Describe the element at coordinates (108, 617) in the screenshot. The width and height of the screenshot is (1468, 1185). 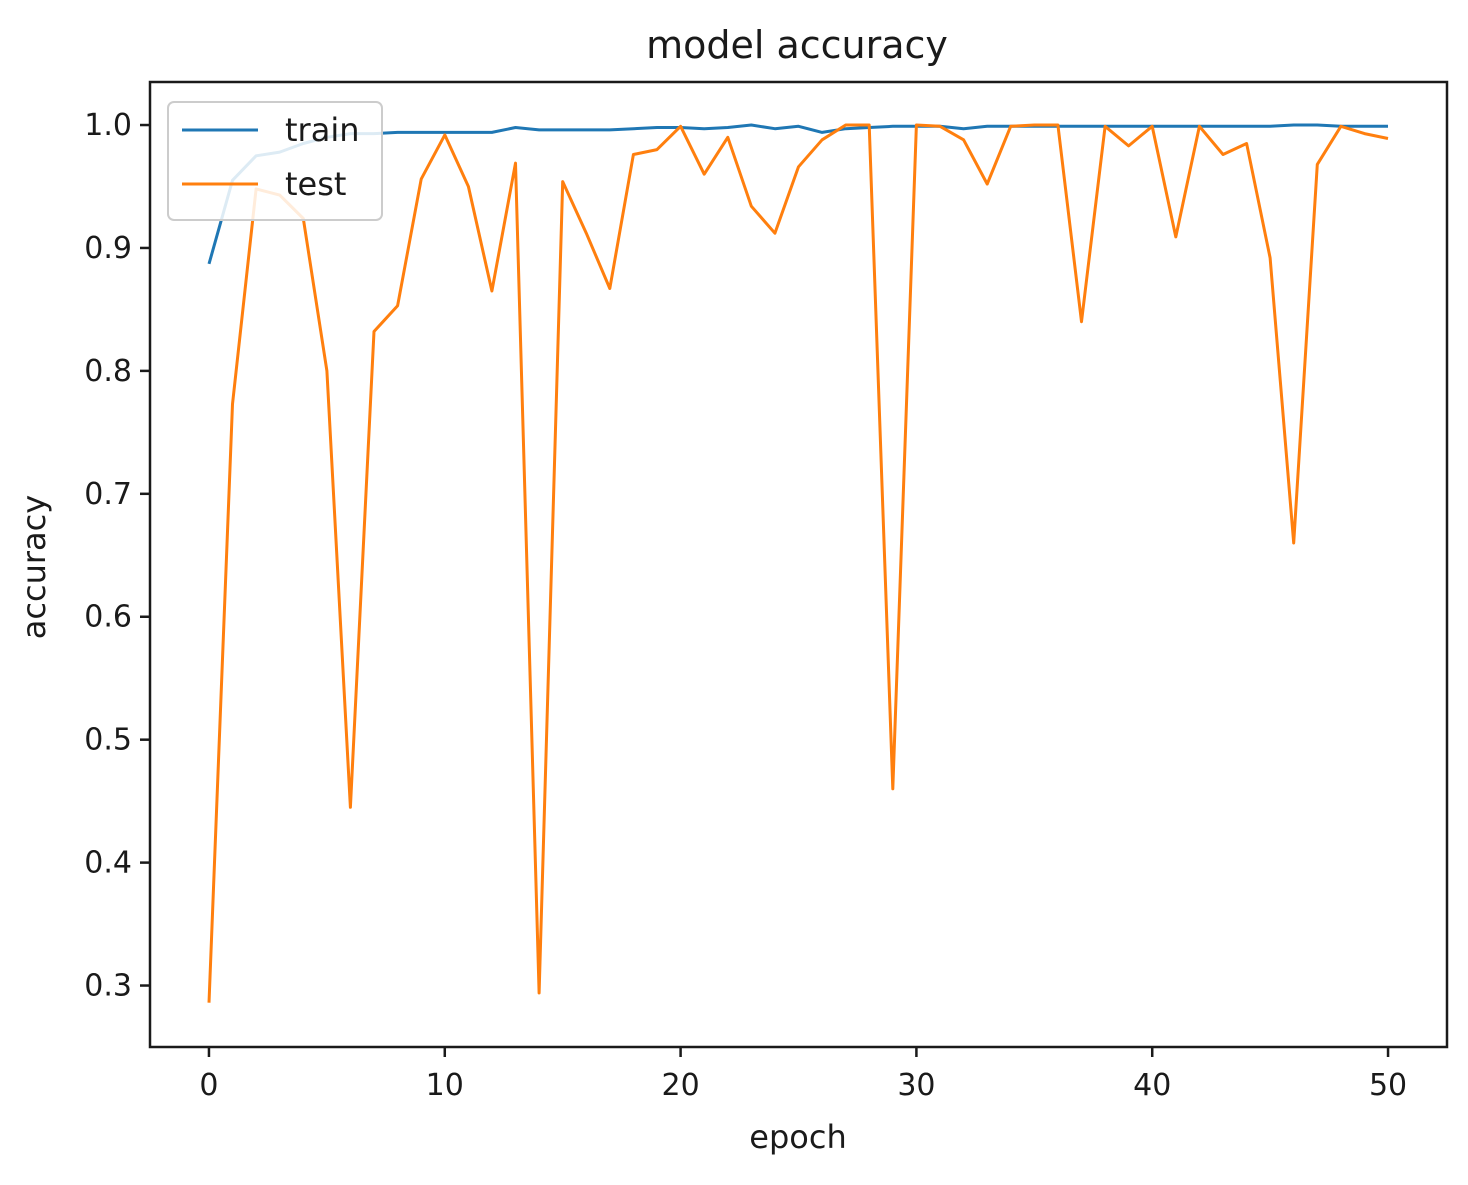
I see `y-tick-label: 0.6` at that location.